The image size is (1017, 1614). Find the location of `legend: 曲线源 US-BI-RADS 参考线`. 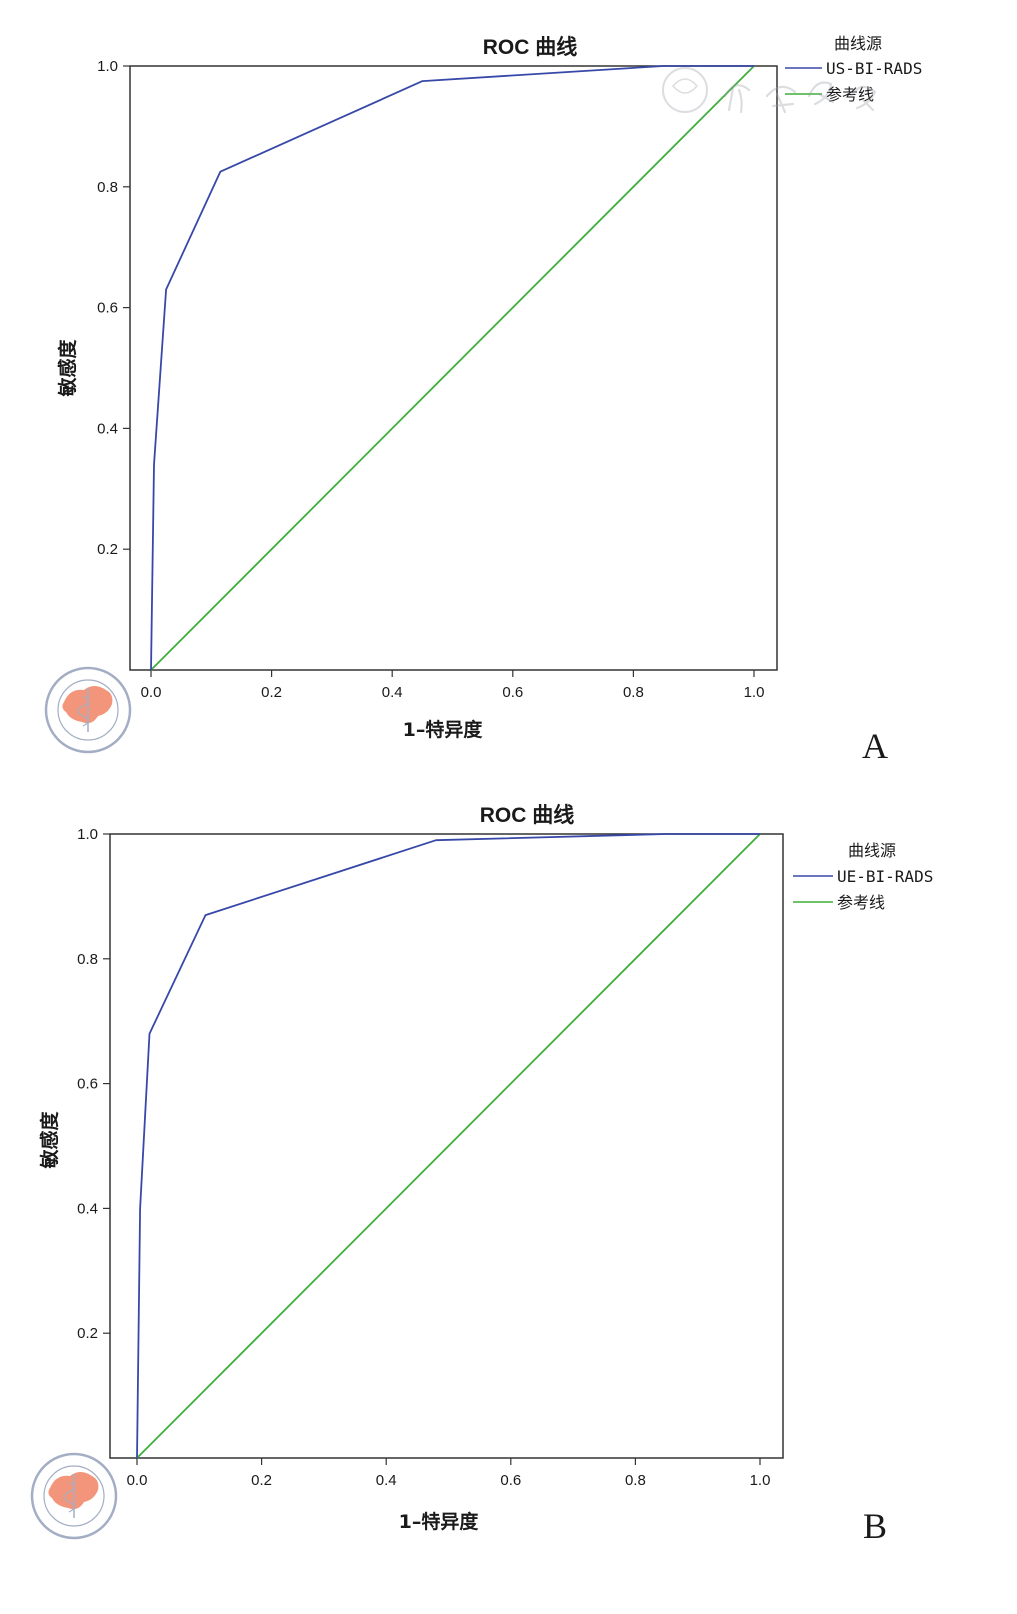

legend: 曲线源 US-BI-RADS 参考线 is located at coordinates (853, 69).